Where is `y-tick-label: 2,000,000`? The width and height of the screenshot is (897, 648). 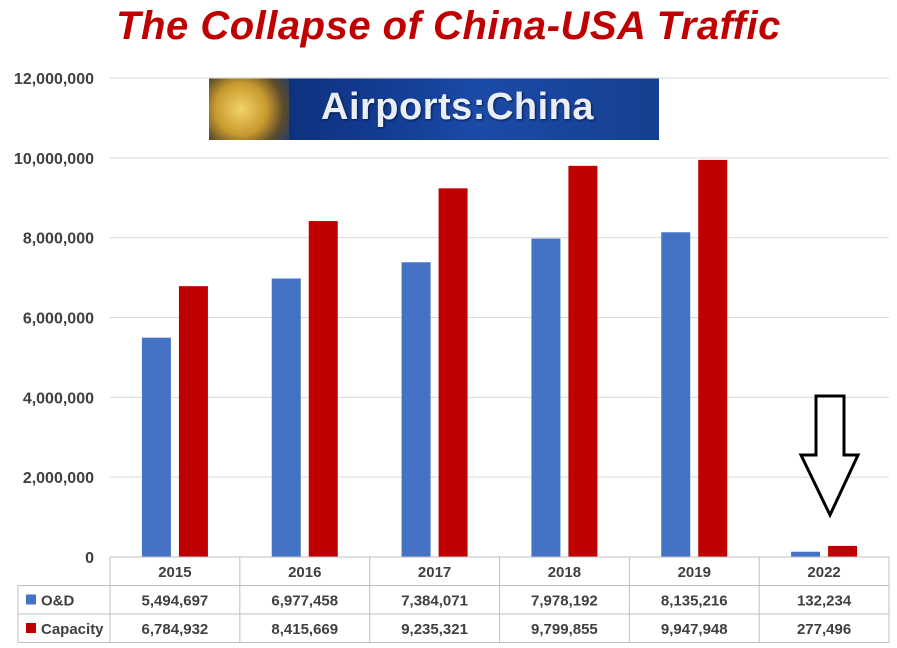
y-tick-label: 2,000,000 is located at coordinates (58, 478).